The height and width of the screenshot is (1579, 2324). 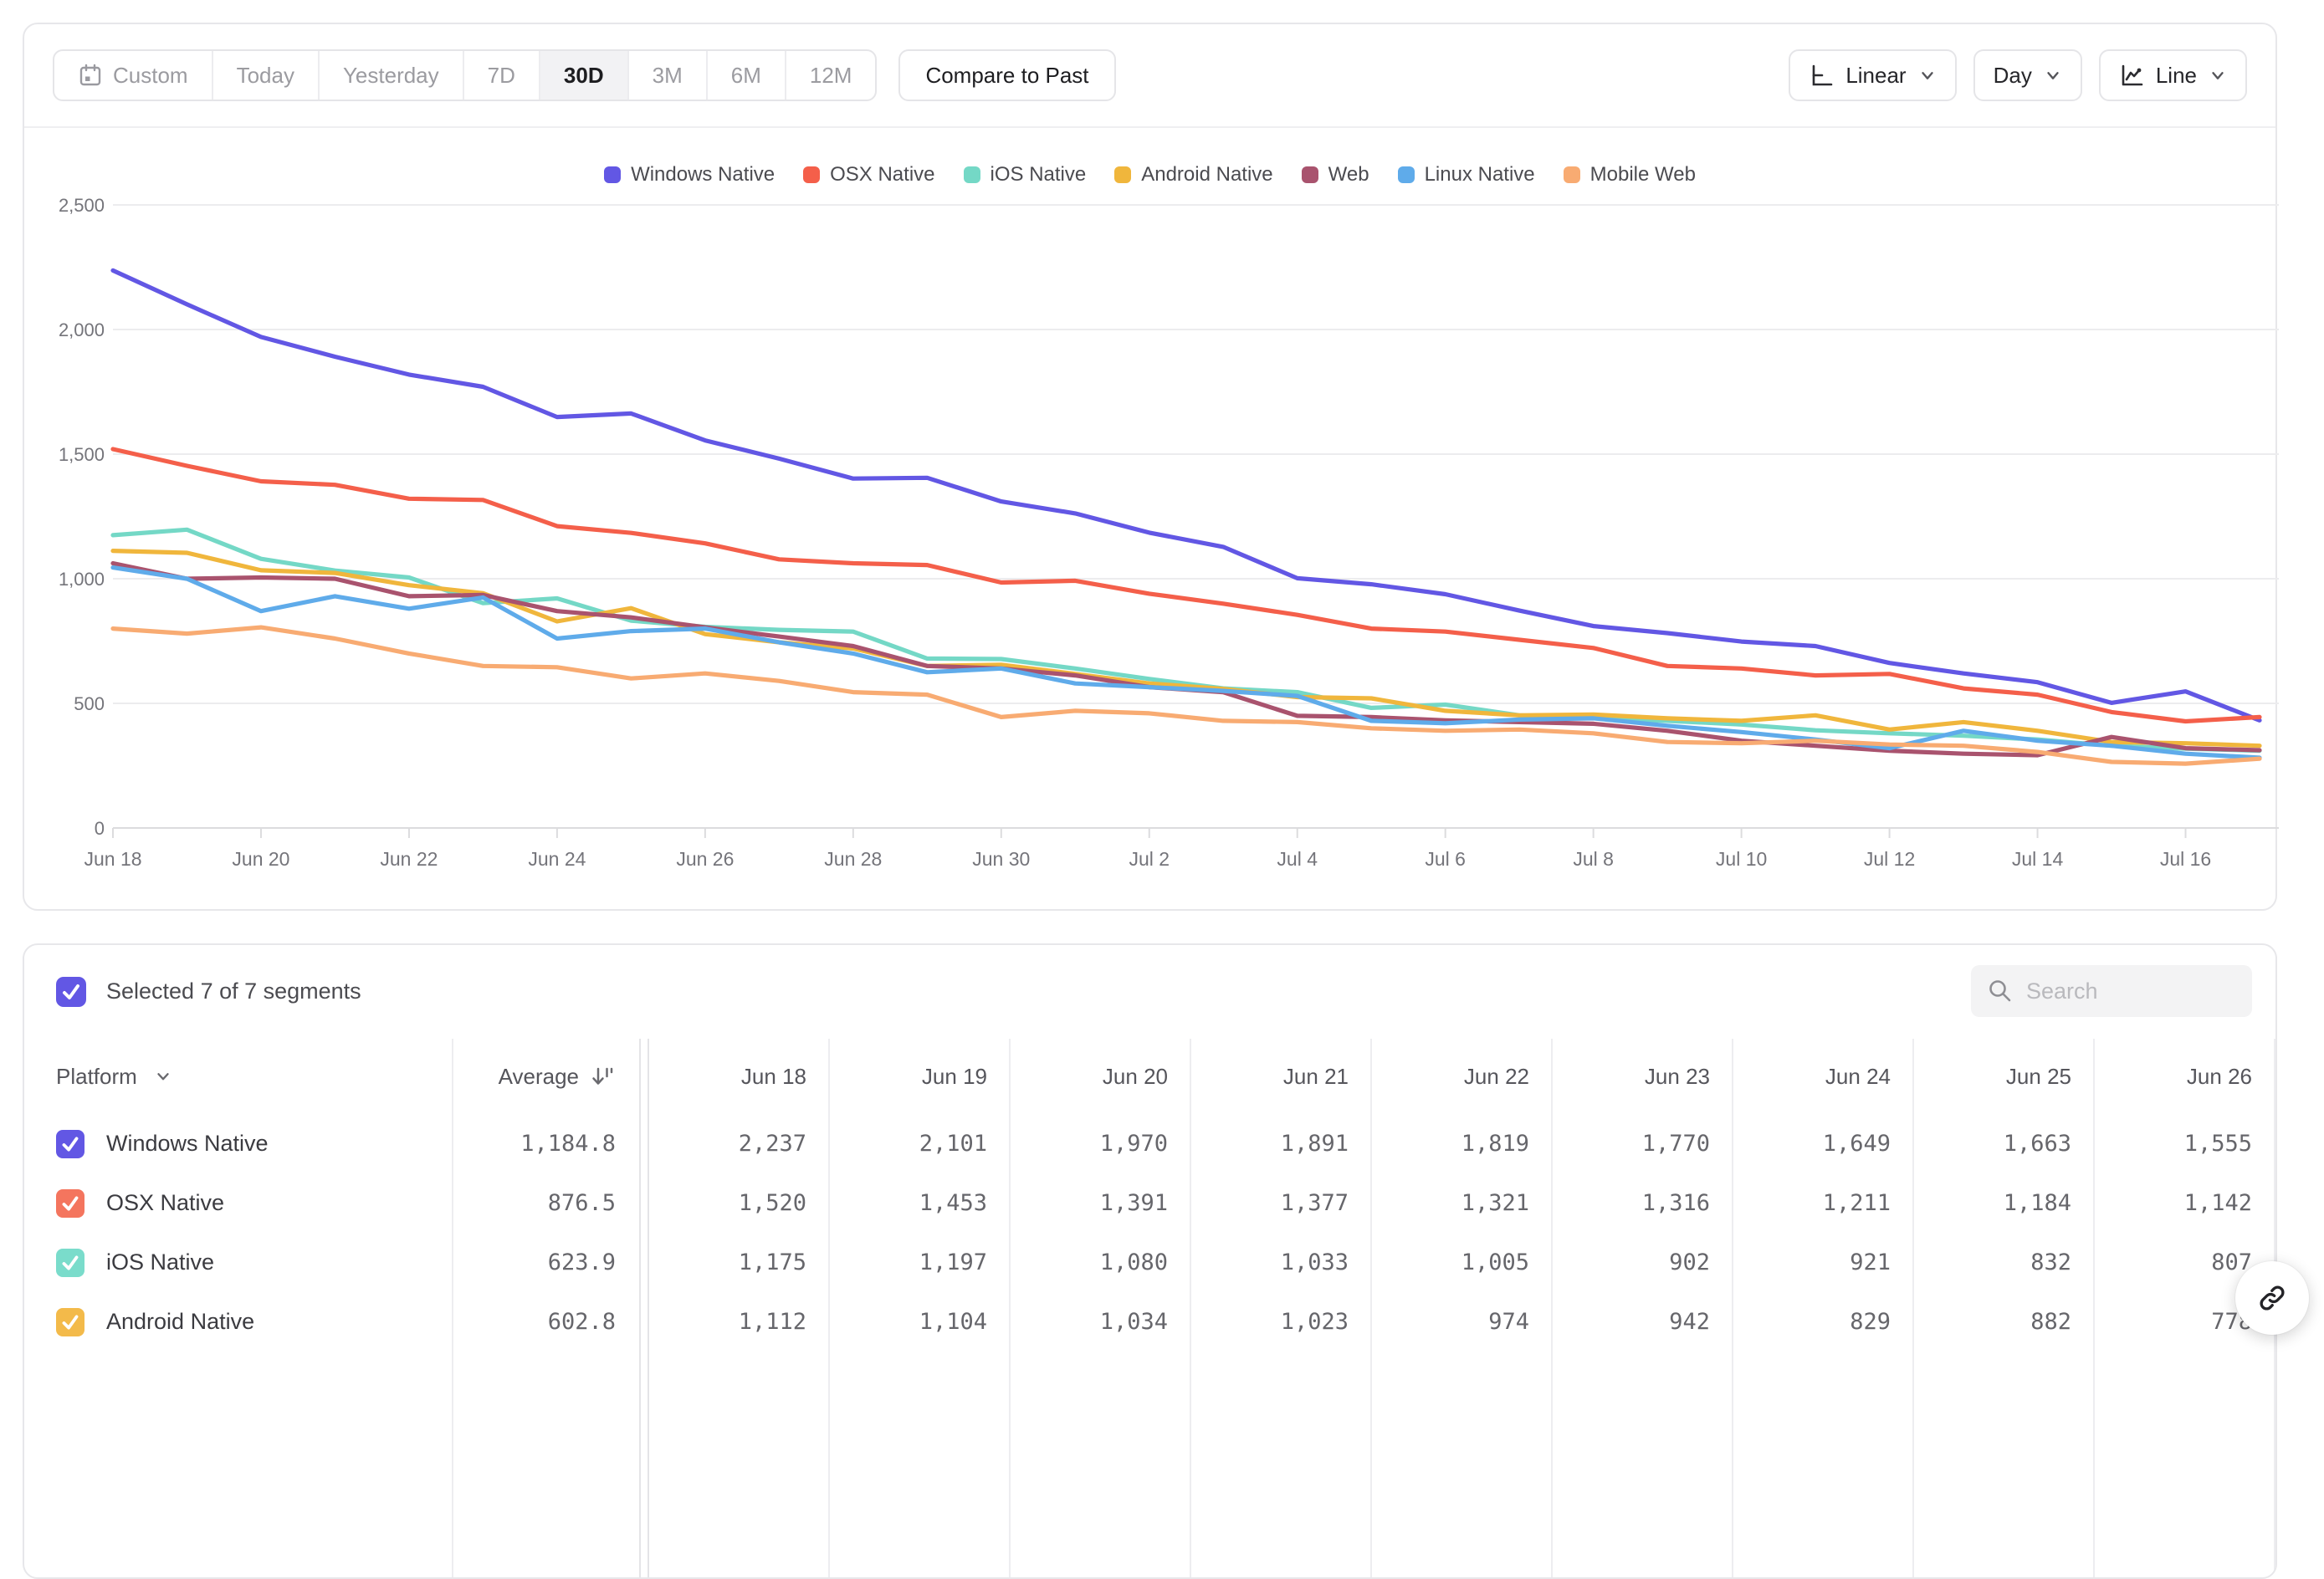 I want to click on legend-item: Windows Native, so click(x=690, y=175).